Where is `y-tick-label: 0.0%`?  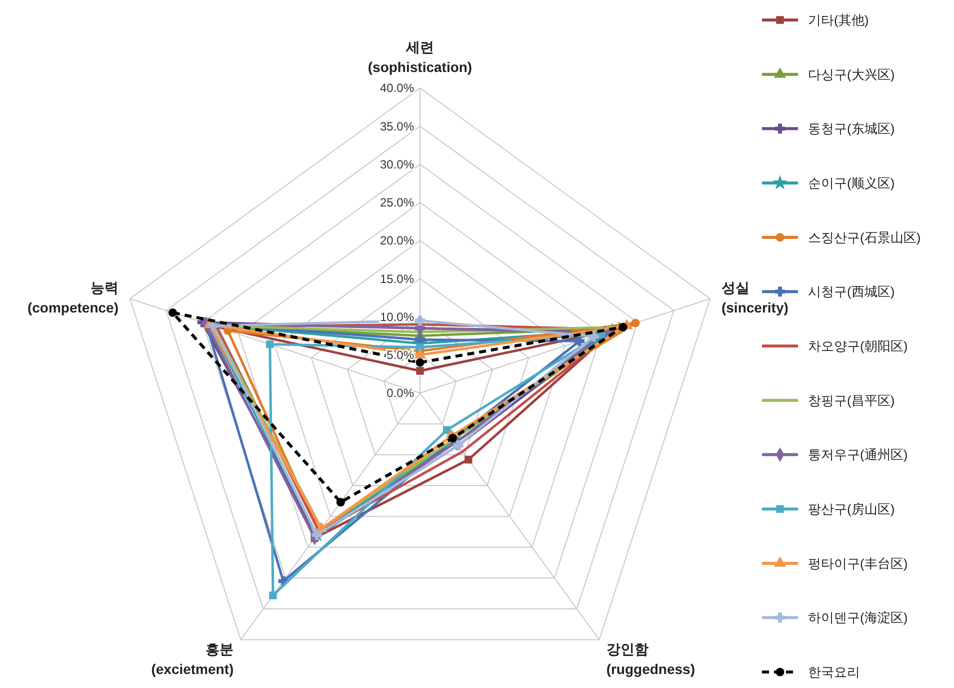 y-tick-label: 0.0% is located at coordinates (400, 393).